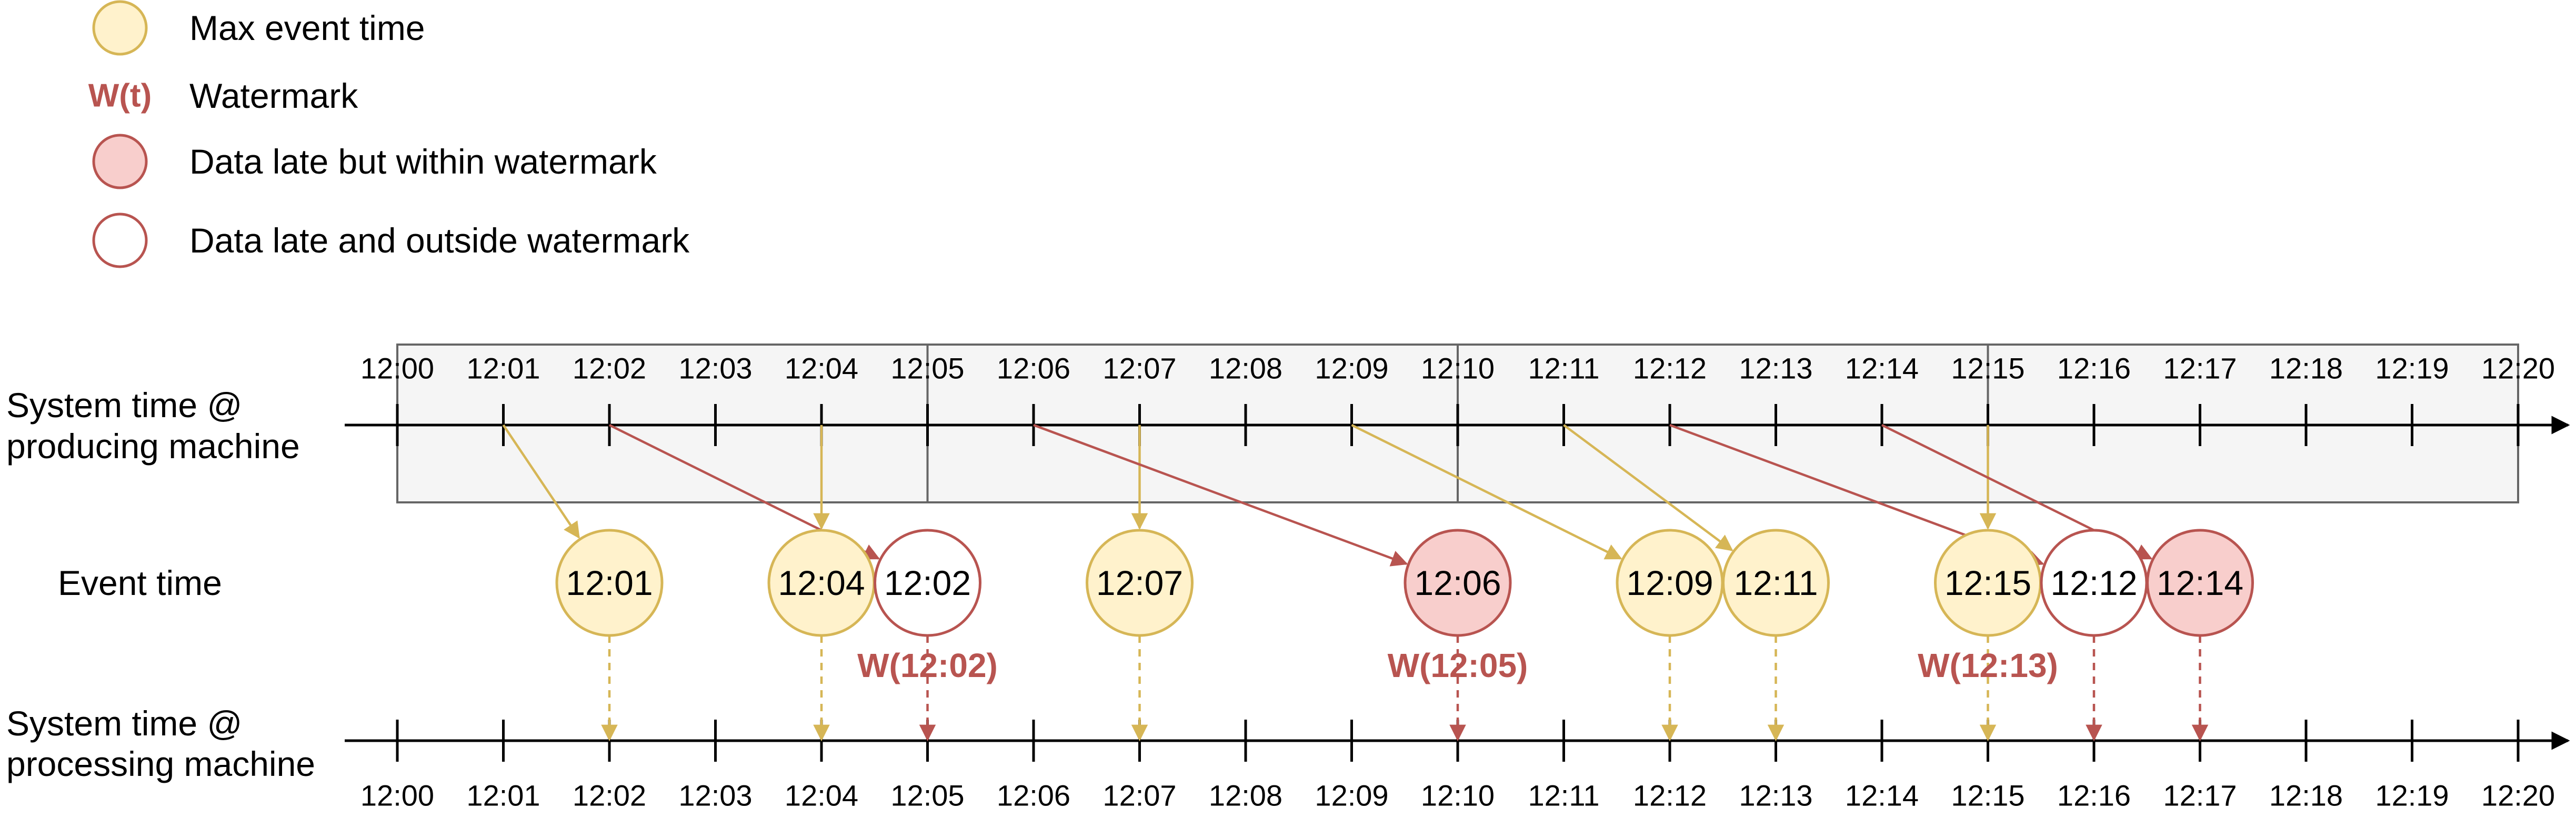 This screenshot has width=2576, height=818. Describe the element at coordinates (1139, 796) in the screenshot. I see `processing-tick-label: 12:07` at that location.